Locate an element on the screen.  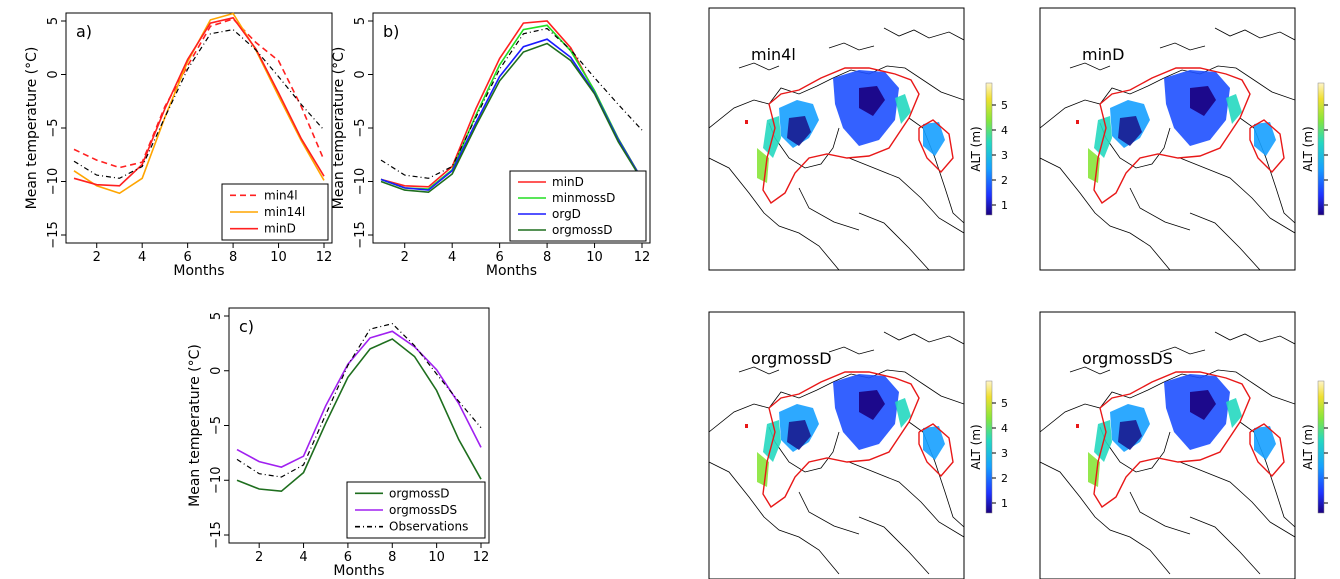
legend-label: Observations is located at coordinates (428, 527).